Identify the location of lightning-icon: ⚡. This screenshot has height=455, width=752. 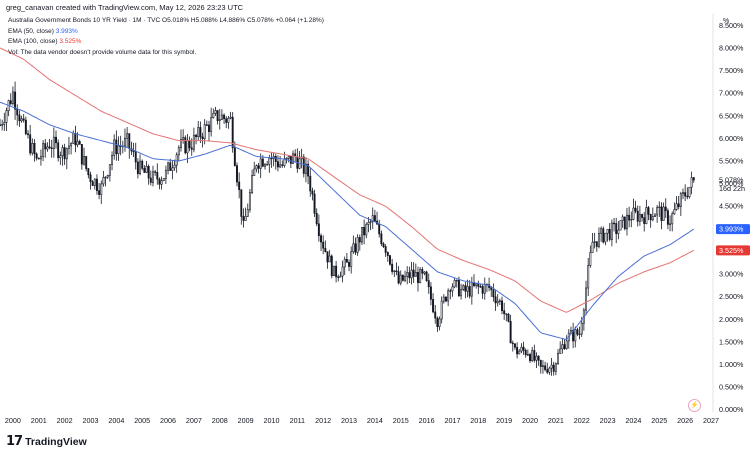
(694, 405).